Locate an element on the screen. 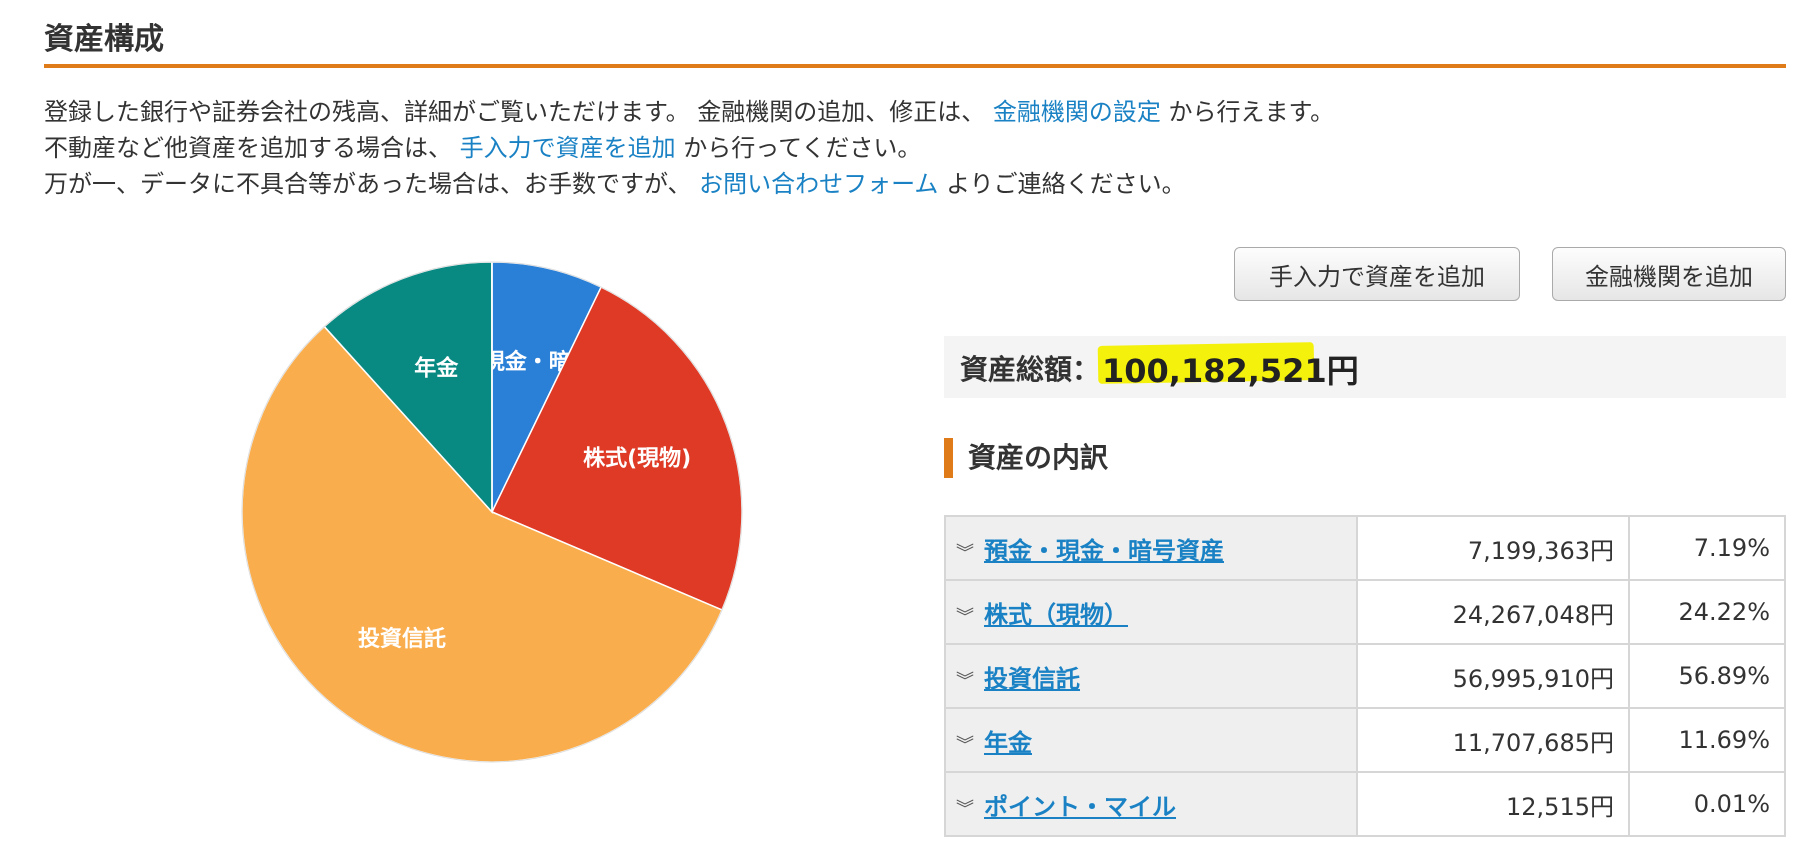  row-link-points: ポイント・マイル is located at coordinates (1080, 806).